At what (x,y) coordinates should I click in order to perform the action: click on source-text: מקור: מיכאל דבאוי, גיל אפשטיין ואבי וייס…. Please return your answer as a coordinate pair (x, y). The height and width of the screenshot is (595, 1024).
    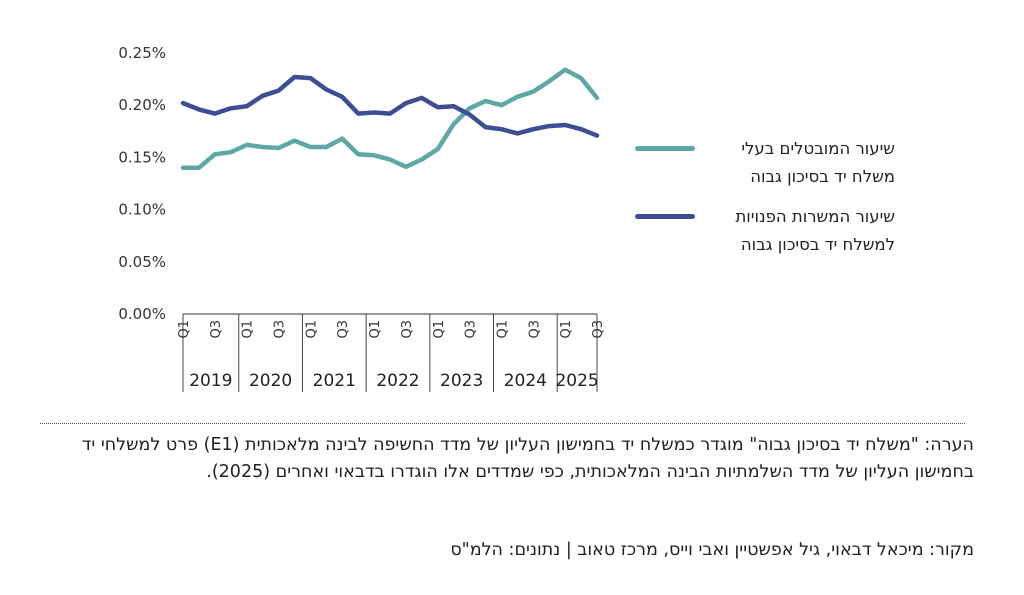
    Looking at the image, I should click on (712, 550).